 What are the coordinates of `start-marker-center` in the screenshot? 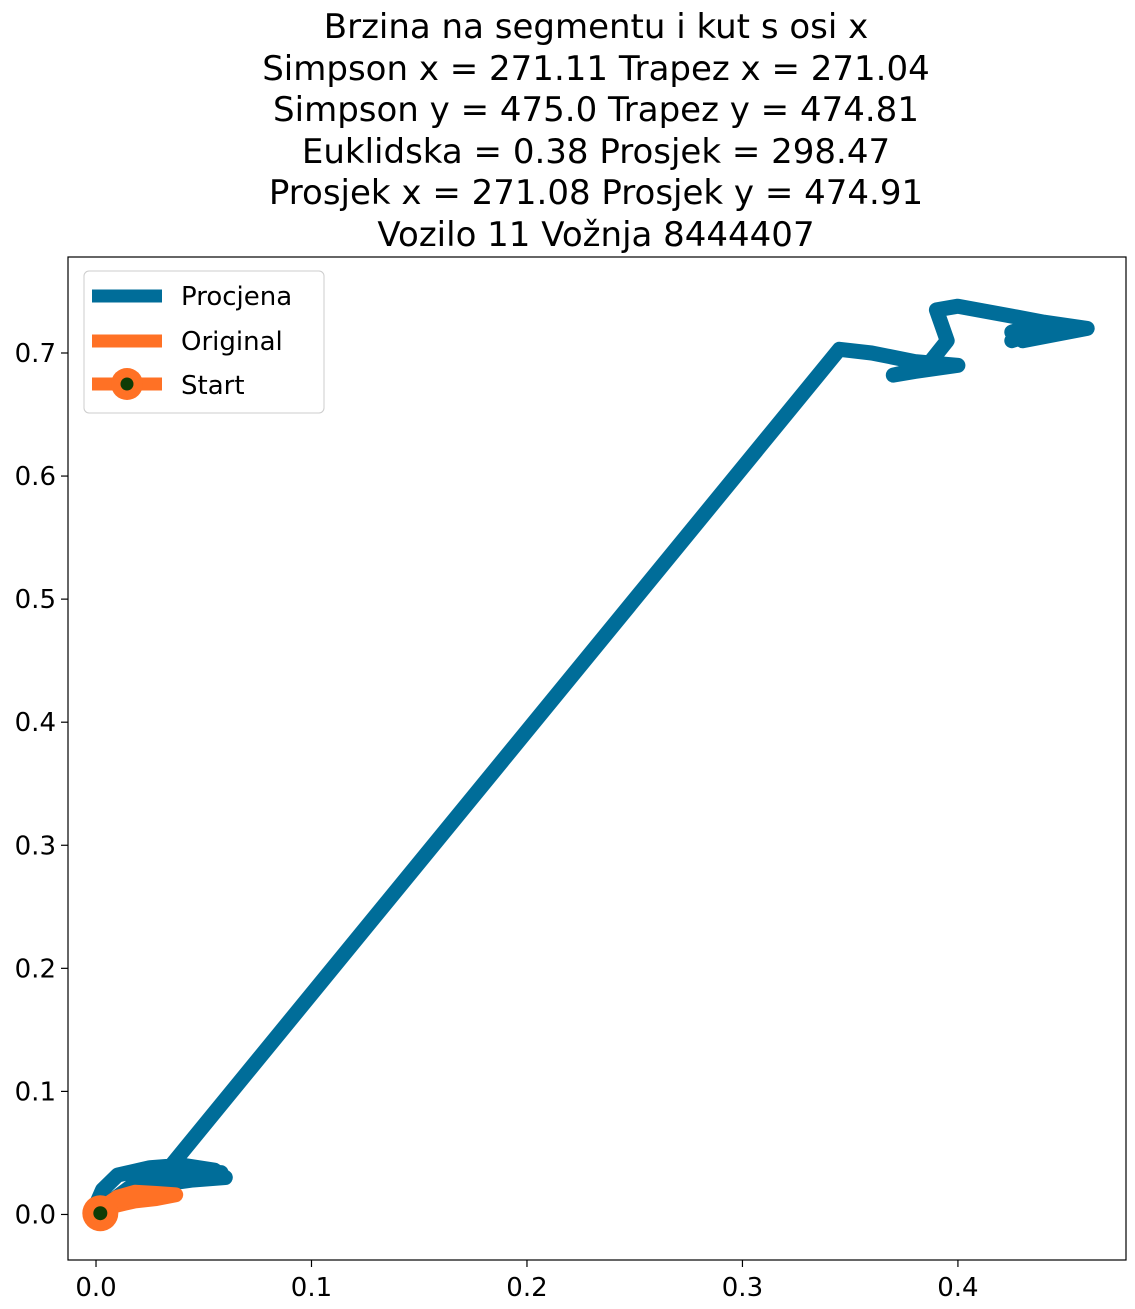 It's located at (100, 1213).